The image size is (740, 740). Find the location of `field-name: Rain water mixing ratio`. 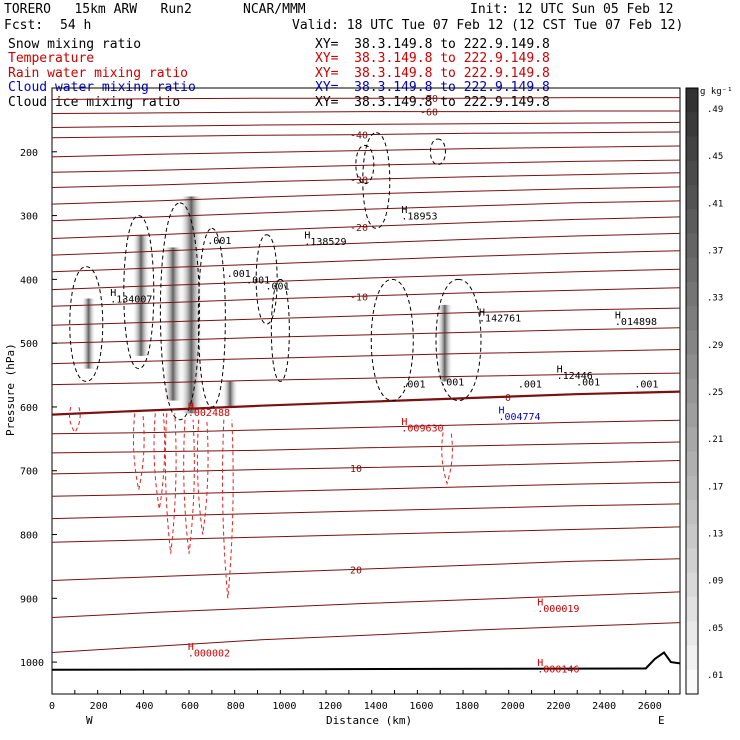

field-name: Rain water mixing ratio is located at coordinates (98, 73).